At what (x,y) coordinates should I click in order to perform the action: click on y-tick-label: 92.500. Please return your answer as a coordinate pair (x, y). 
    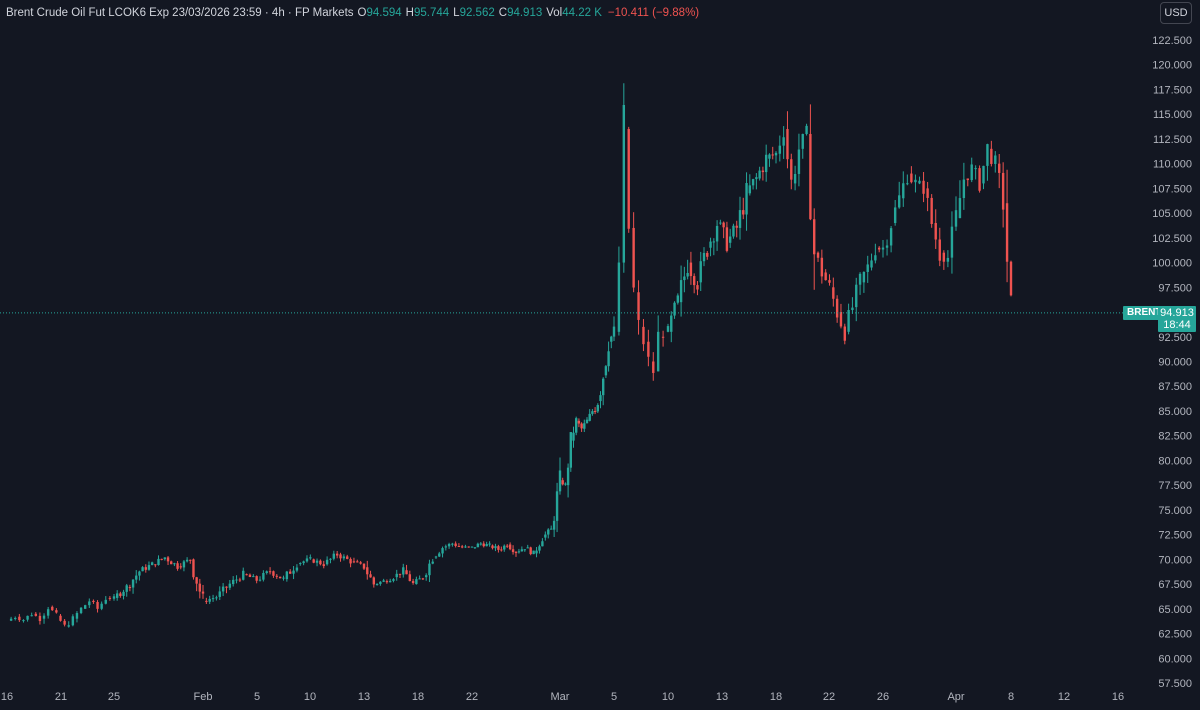
    Looking at the image, I should click on (1175, 338).